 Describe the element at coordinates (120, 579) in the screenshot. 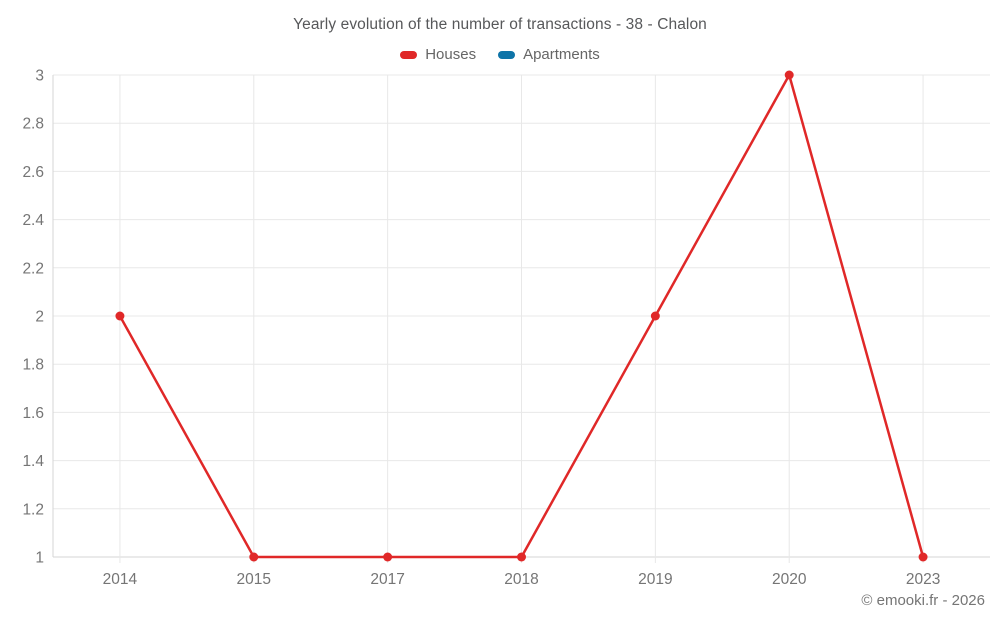

I see `x-tick-label: 2014` at that location.